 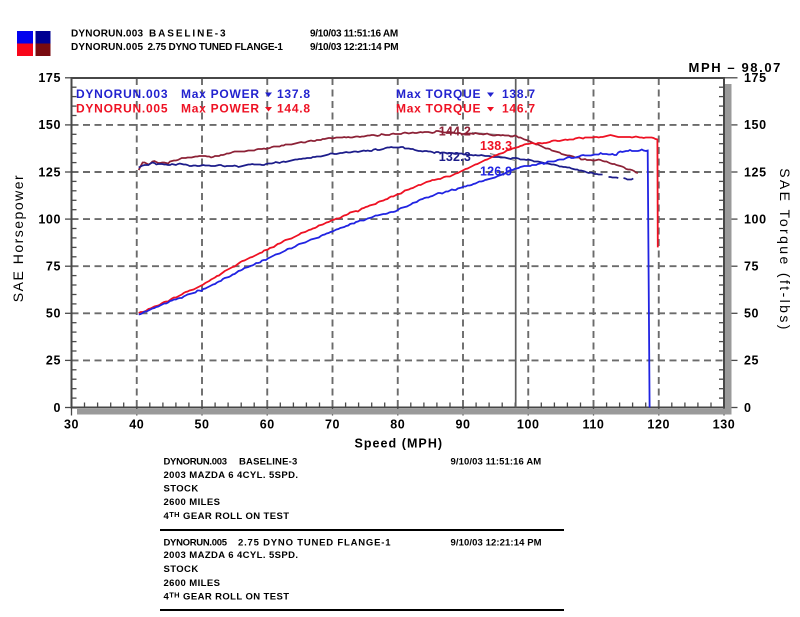 I want to click on svg-text: 130, so click(x=724, y=425).